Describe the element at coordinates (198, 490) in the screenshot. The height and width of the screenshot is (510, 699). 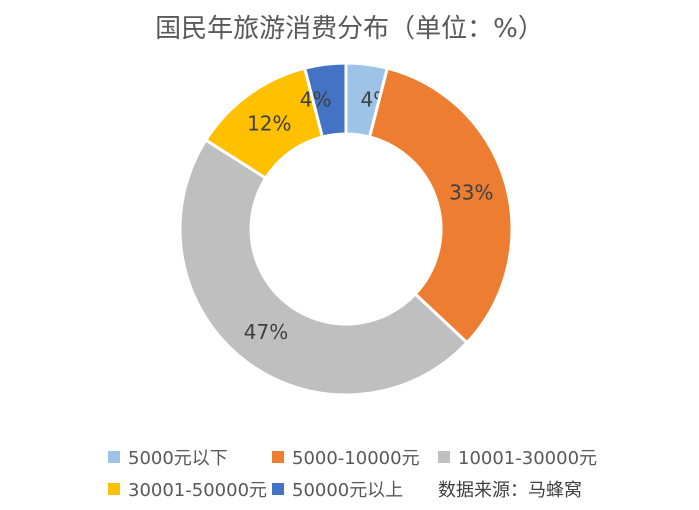
I see `legend-label-4: 30001-50000元` at that location.